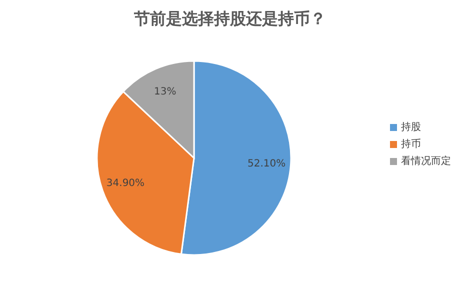 The image size is (476, 282). I want to click on data-label: 52.10%, so click(267, 164).